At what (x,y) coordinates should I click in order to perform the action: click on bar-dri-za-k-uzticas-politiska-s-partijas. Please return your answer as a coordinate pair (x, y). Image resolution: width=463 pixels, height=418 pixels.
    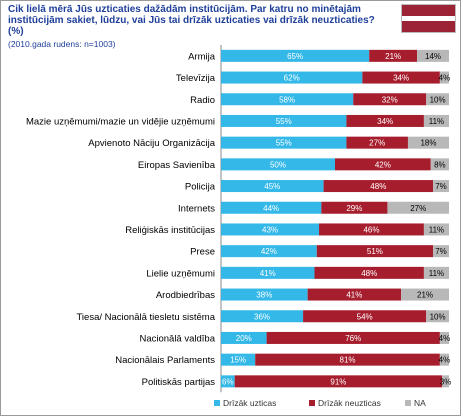
    Looking at the image, I should click on (228, 381).